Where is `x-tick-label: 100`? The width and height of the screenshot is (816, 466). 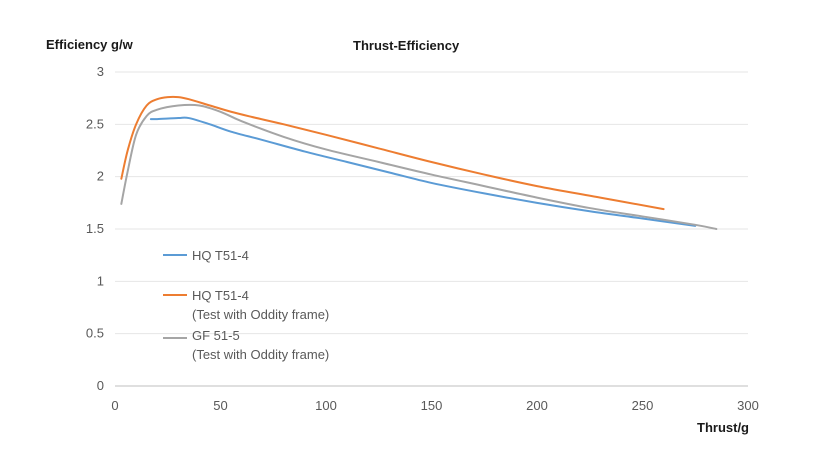 x-tick-label: 100 is located at coordinates (326, 405).